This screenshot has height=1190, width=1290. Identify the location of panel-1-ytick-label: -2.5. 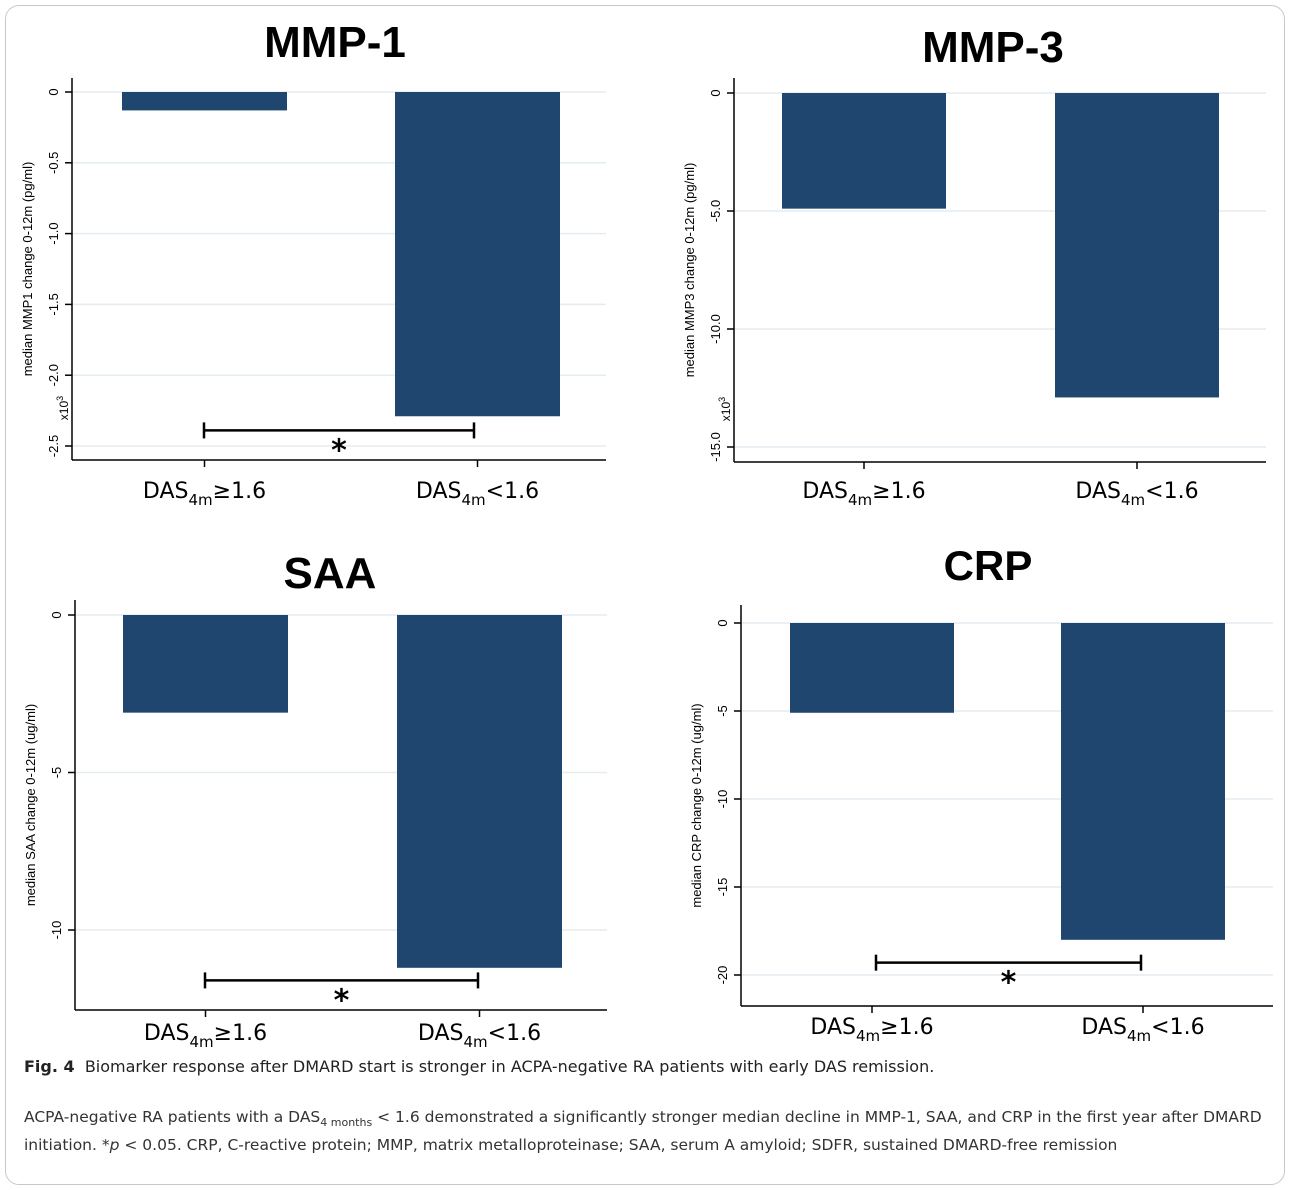
(53, 446).